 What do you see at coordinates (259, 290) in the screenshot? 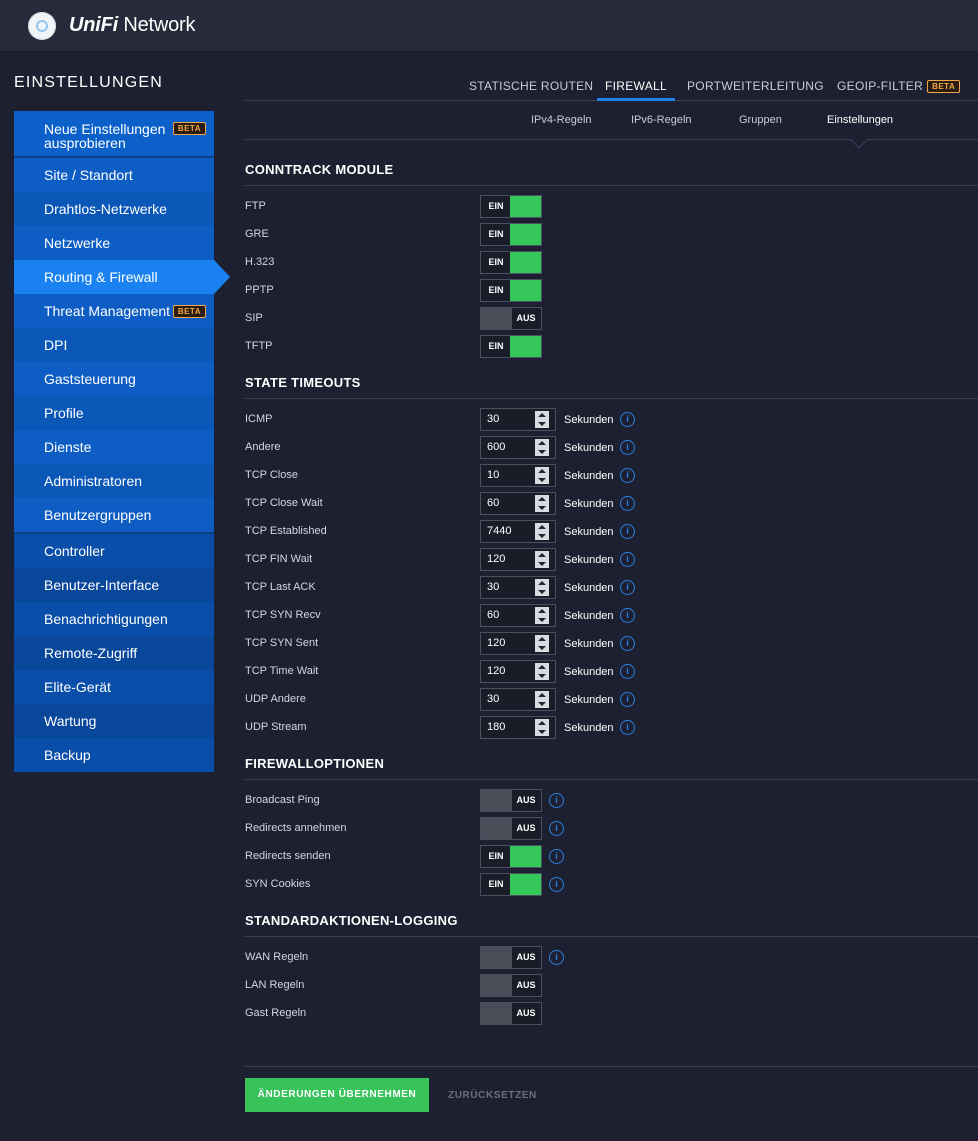
I see `label-pptp: PPTP` at bounding box center [259, 290].